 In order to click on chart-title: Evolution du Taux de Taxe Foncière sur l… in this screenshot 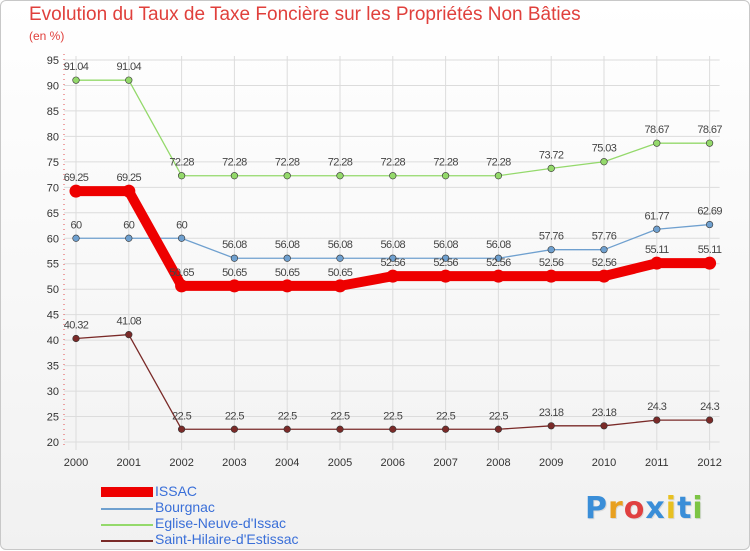, I will do `click(305, 14)`.